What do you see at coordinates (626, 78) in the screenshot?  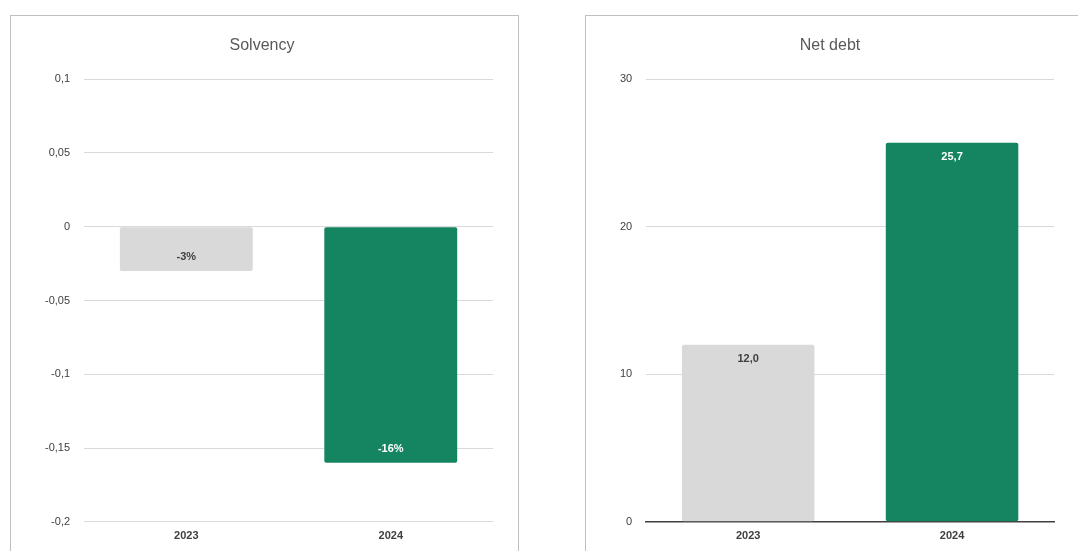 I see `y-tick-label: 30` at bounding box center [626, 78].